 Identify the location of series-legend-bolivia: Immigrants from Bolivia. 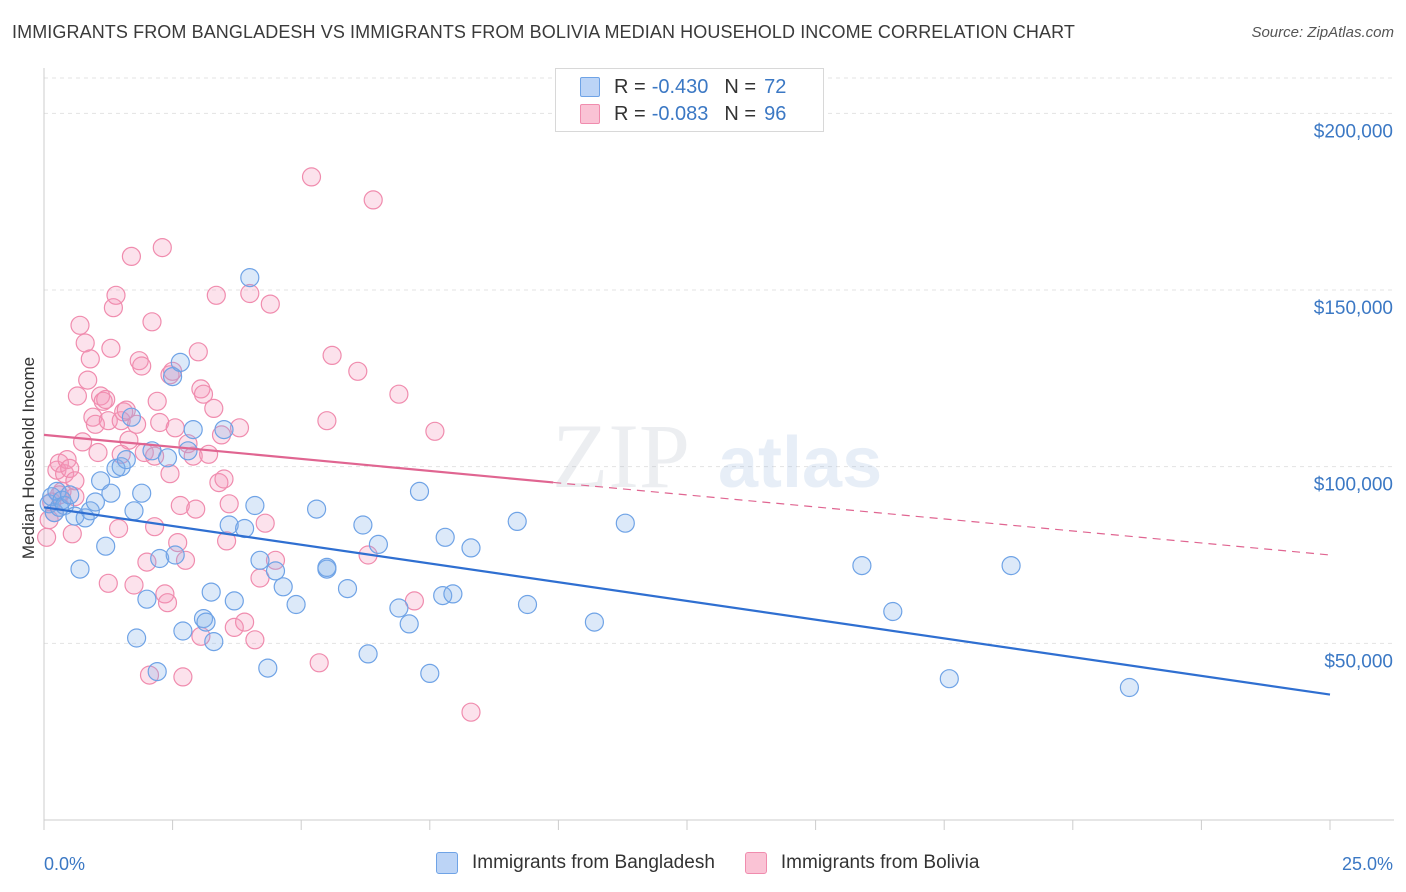
(861, 863).